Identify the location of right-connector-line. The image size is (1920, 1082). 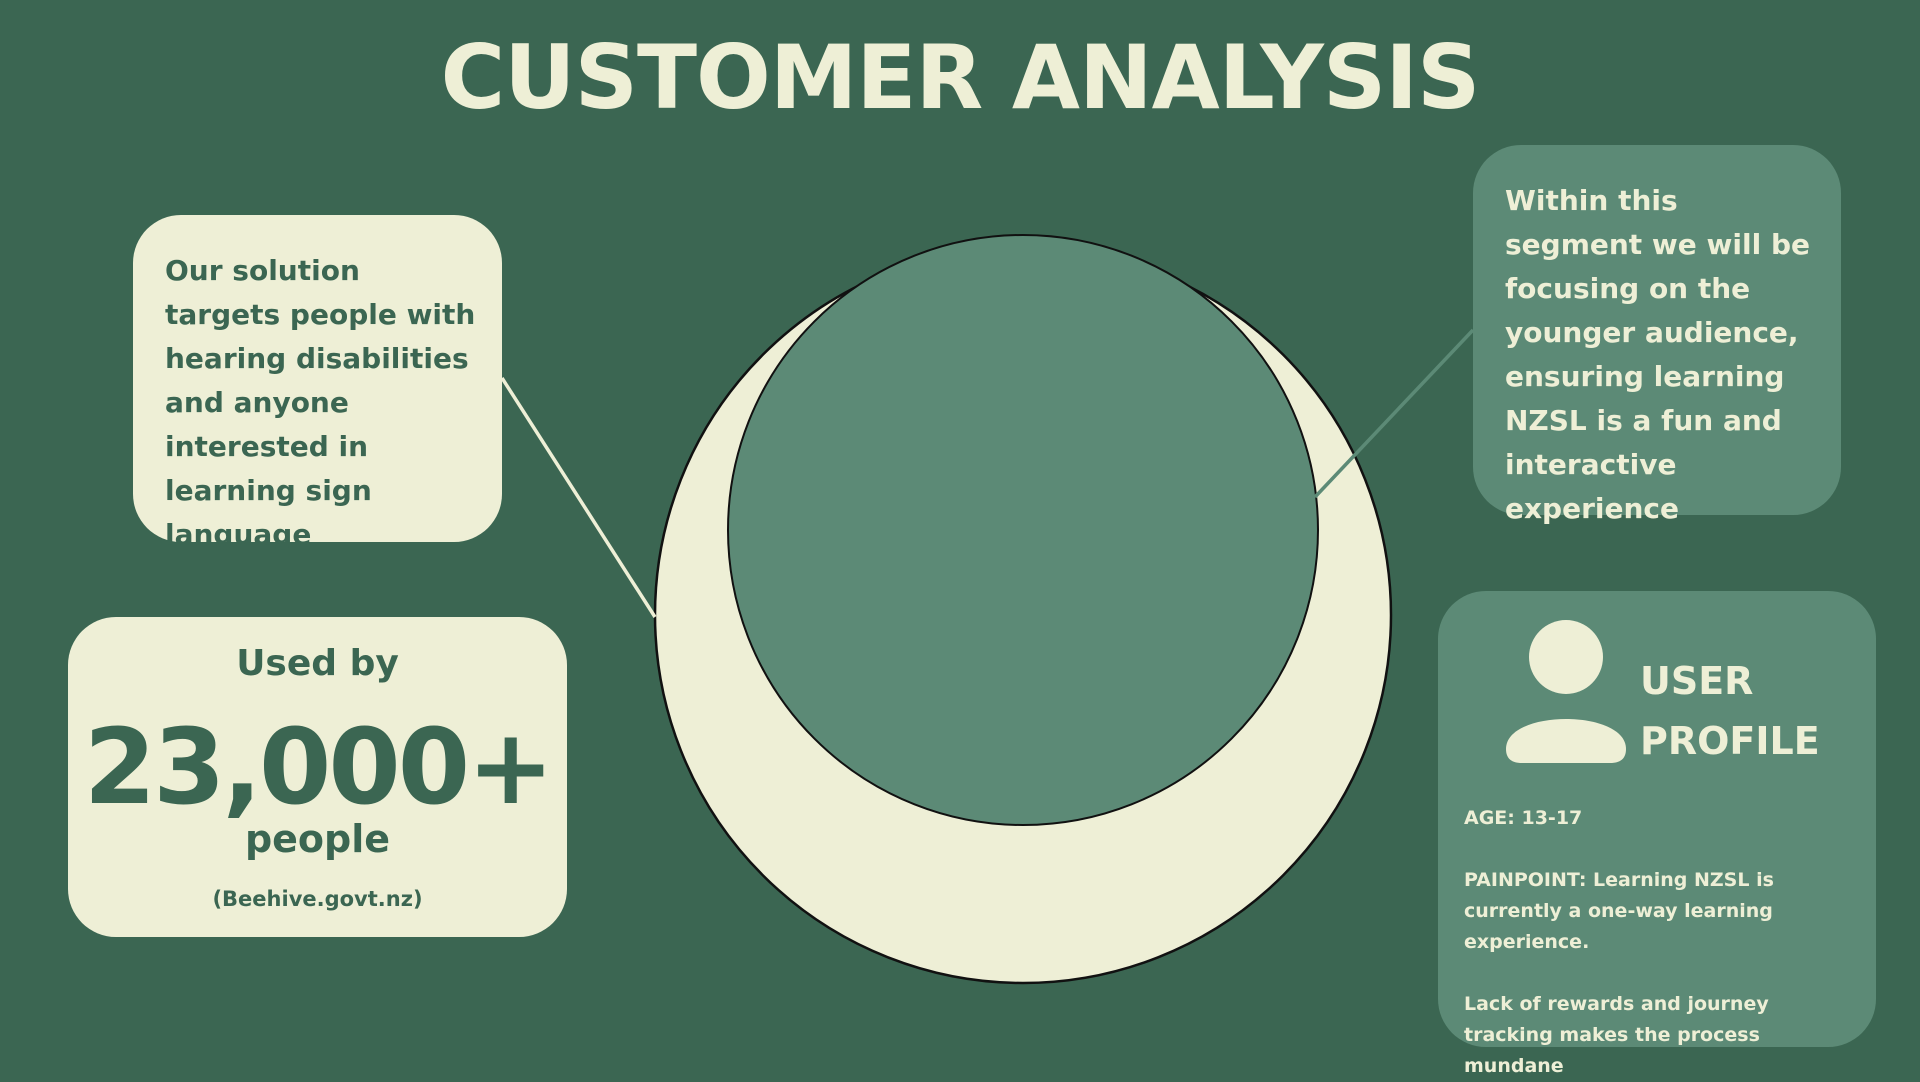
(1394, 413).